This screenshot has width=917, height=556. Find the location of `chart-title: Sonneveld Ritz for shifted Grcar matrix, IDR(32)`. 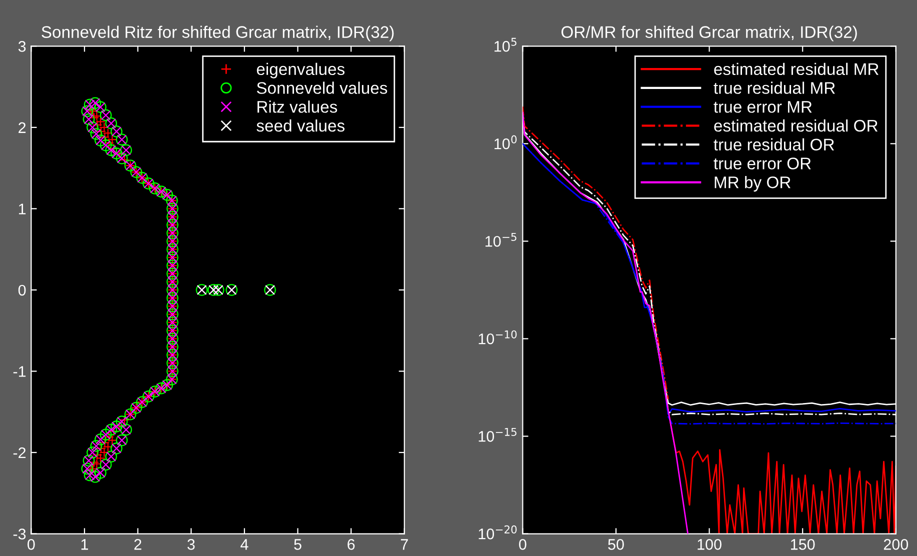

chart-title: Sonneveld Ritz for shifted Grcar matrix, IDR(32) is located at coordinates (218, 34).